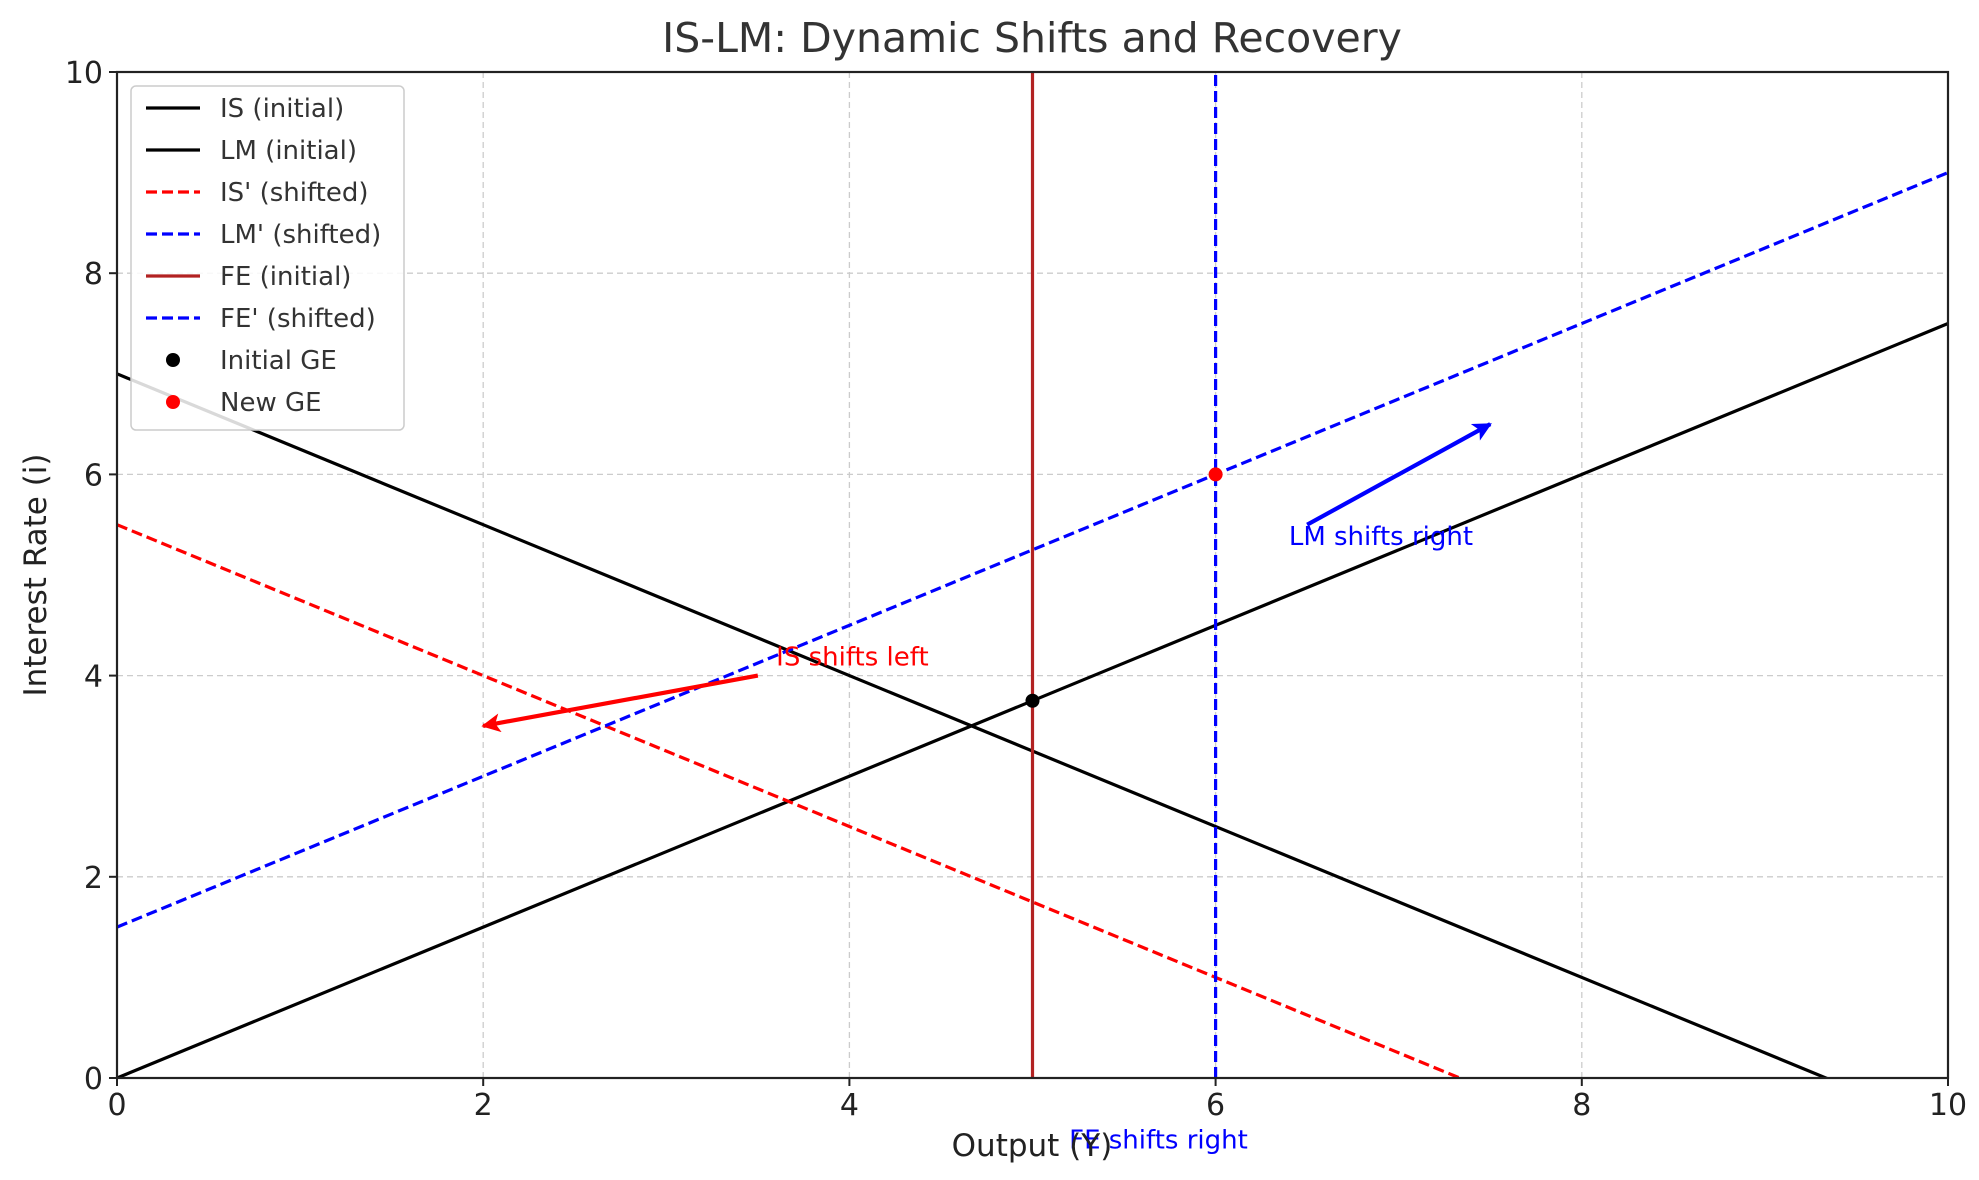 The width and height of the screenshot is (1979, 1180). What do you see at coordinates (298, 319) in the screenshot?
I see `legend-label-fe2: FE' (shifted)` at bounding box center [298, 319].